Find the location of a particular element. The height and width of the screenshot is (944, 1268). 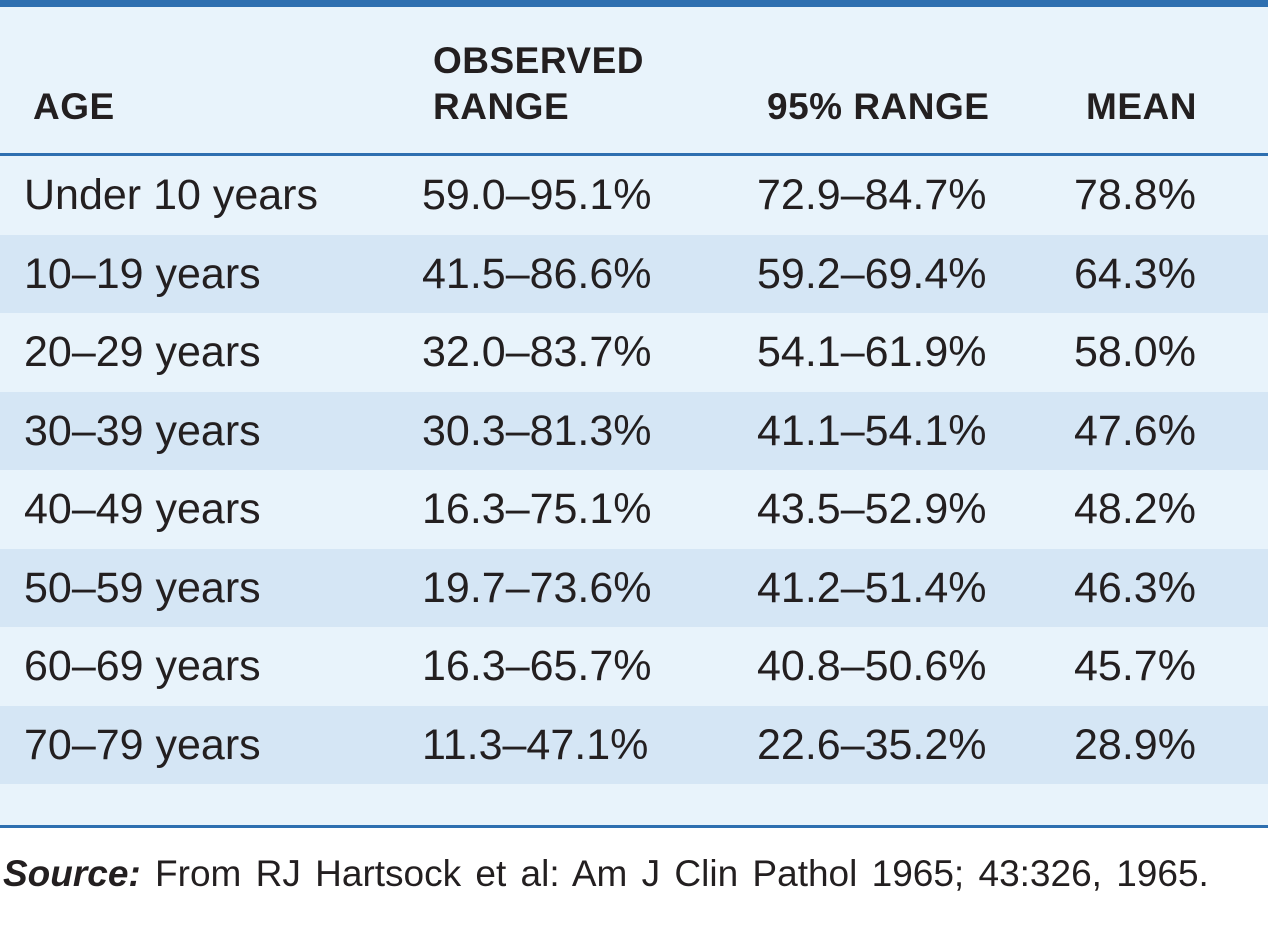

table-row: 10–19 years 41.5–86.6% 59.2–69.4% 64.3% is located at coordinates (634, 273).